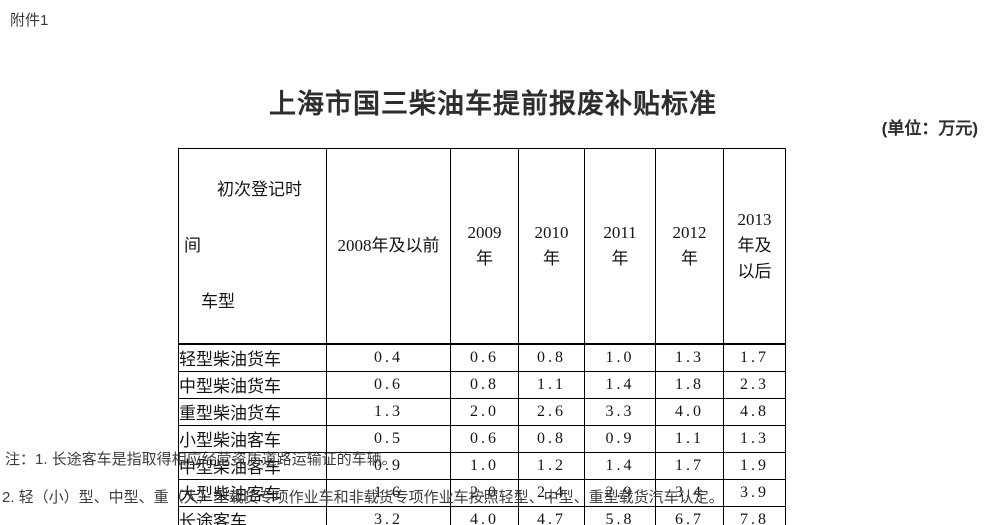 Image resolution: width=986 pixels, height=525 pixels. Describe the element at coordinates (551, 492) in the screenshot. I see `table-cell: 2.4` at that location.